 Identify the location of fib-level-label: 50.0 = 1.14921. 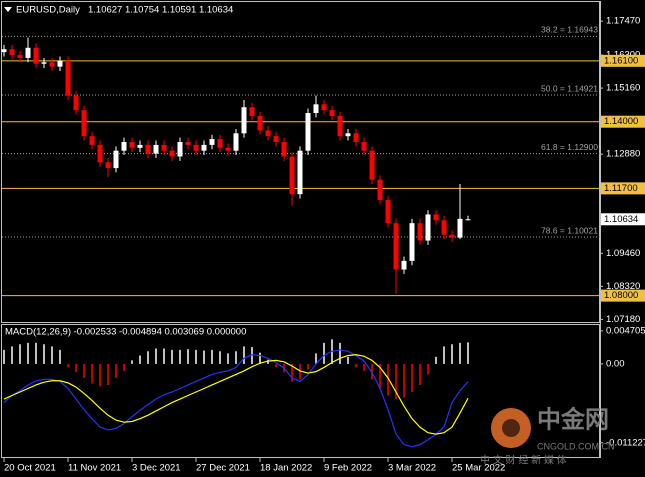
(569, 88).